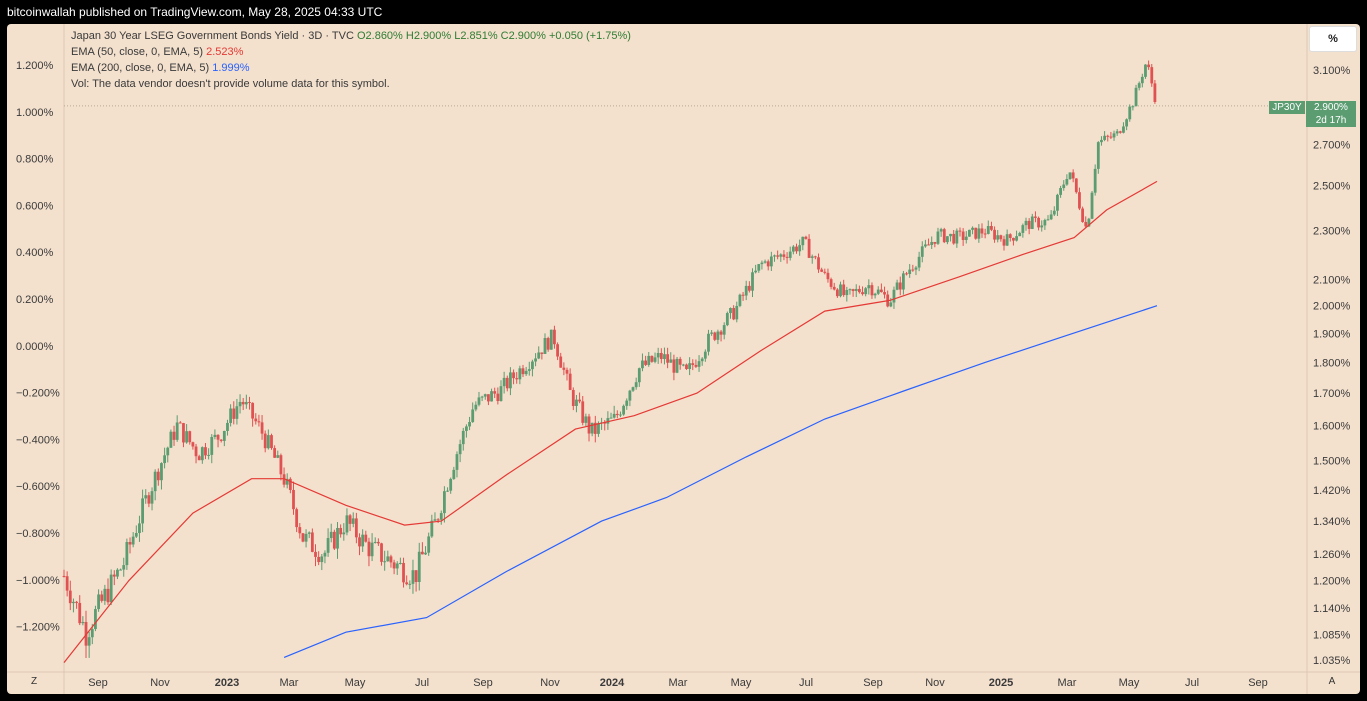  I want to click on left-axis-tick: 0.400%, so click(35, 253).